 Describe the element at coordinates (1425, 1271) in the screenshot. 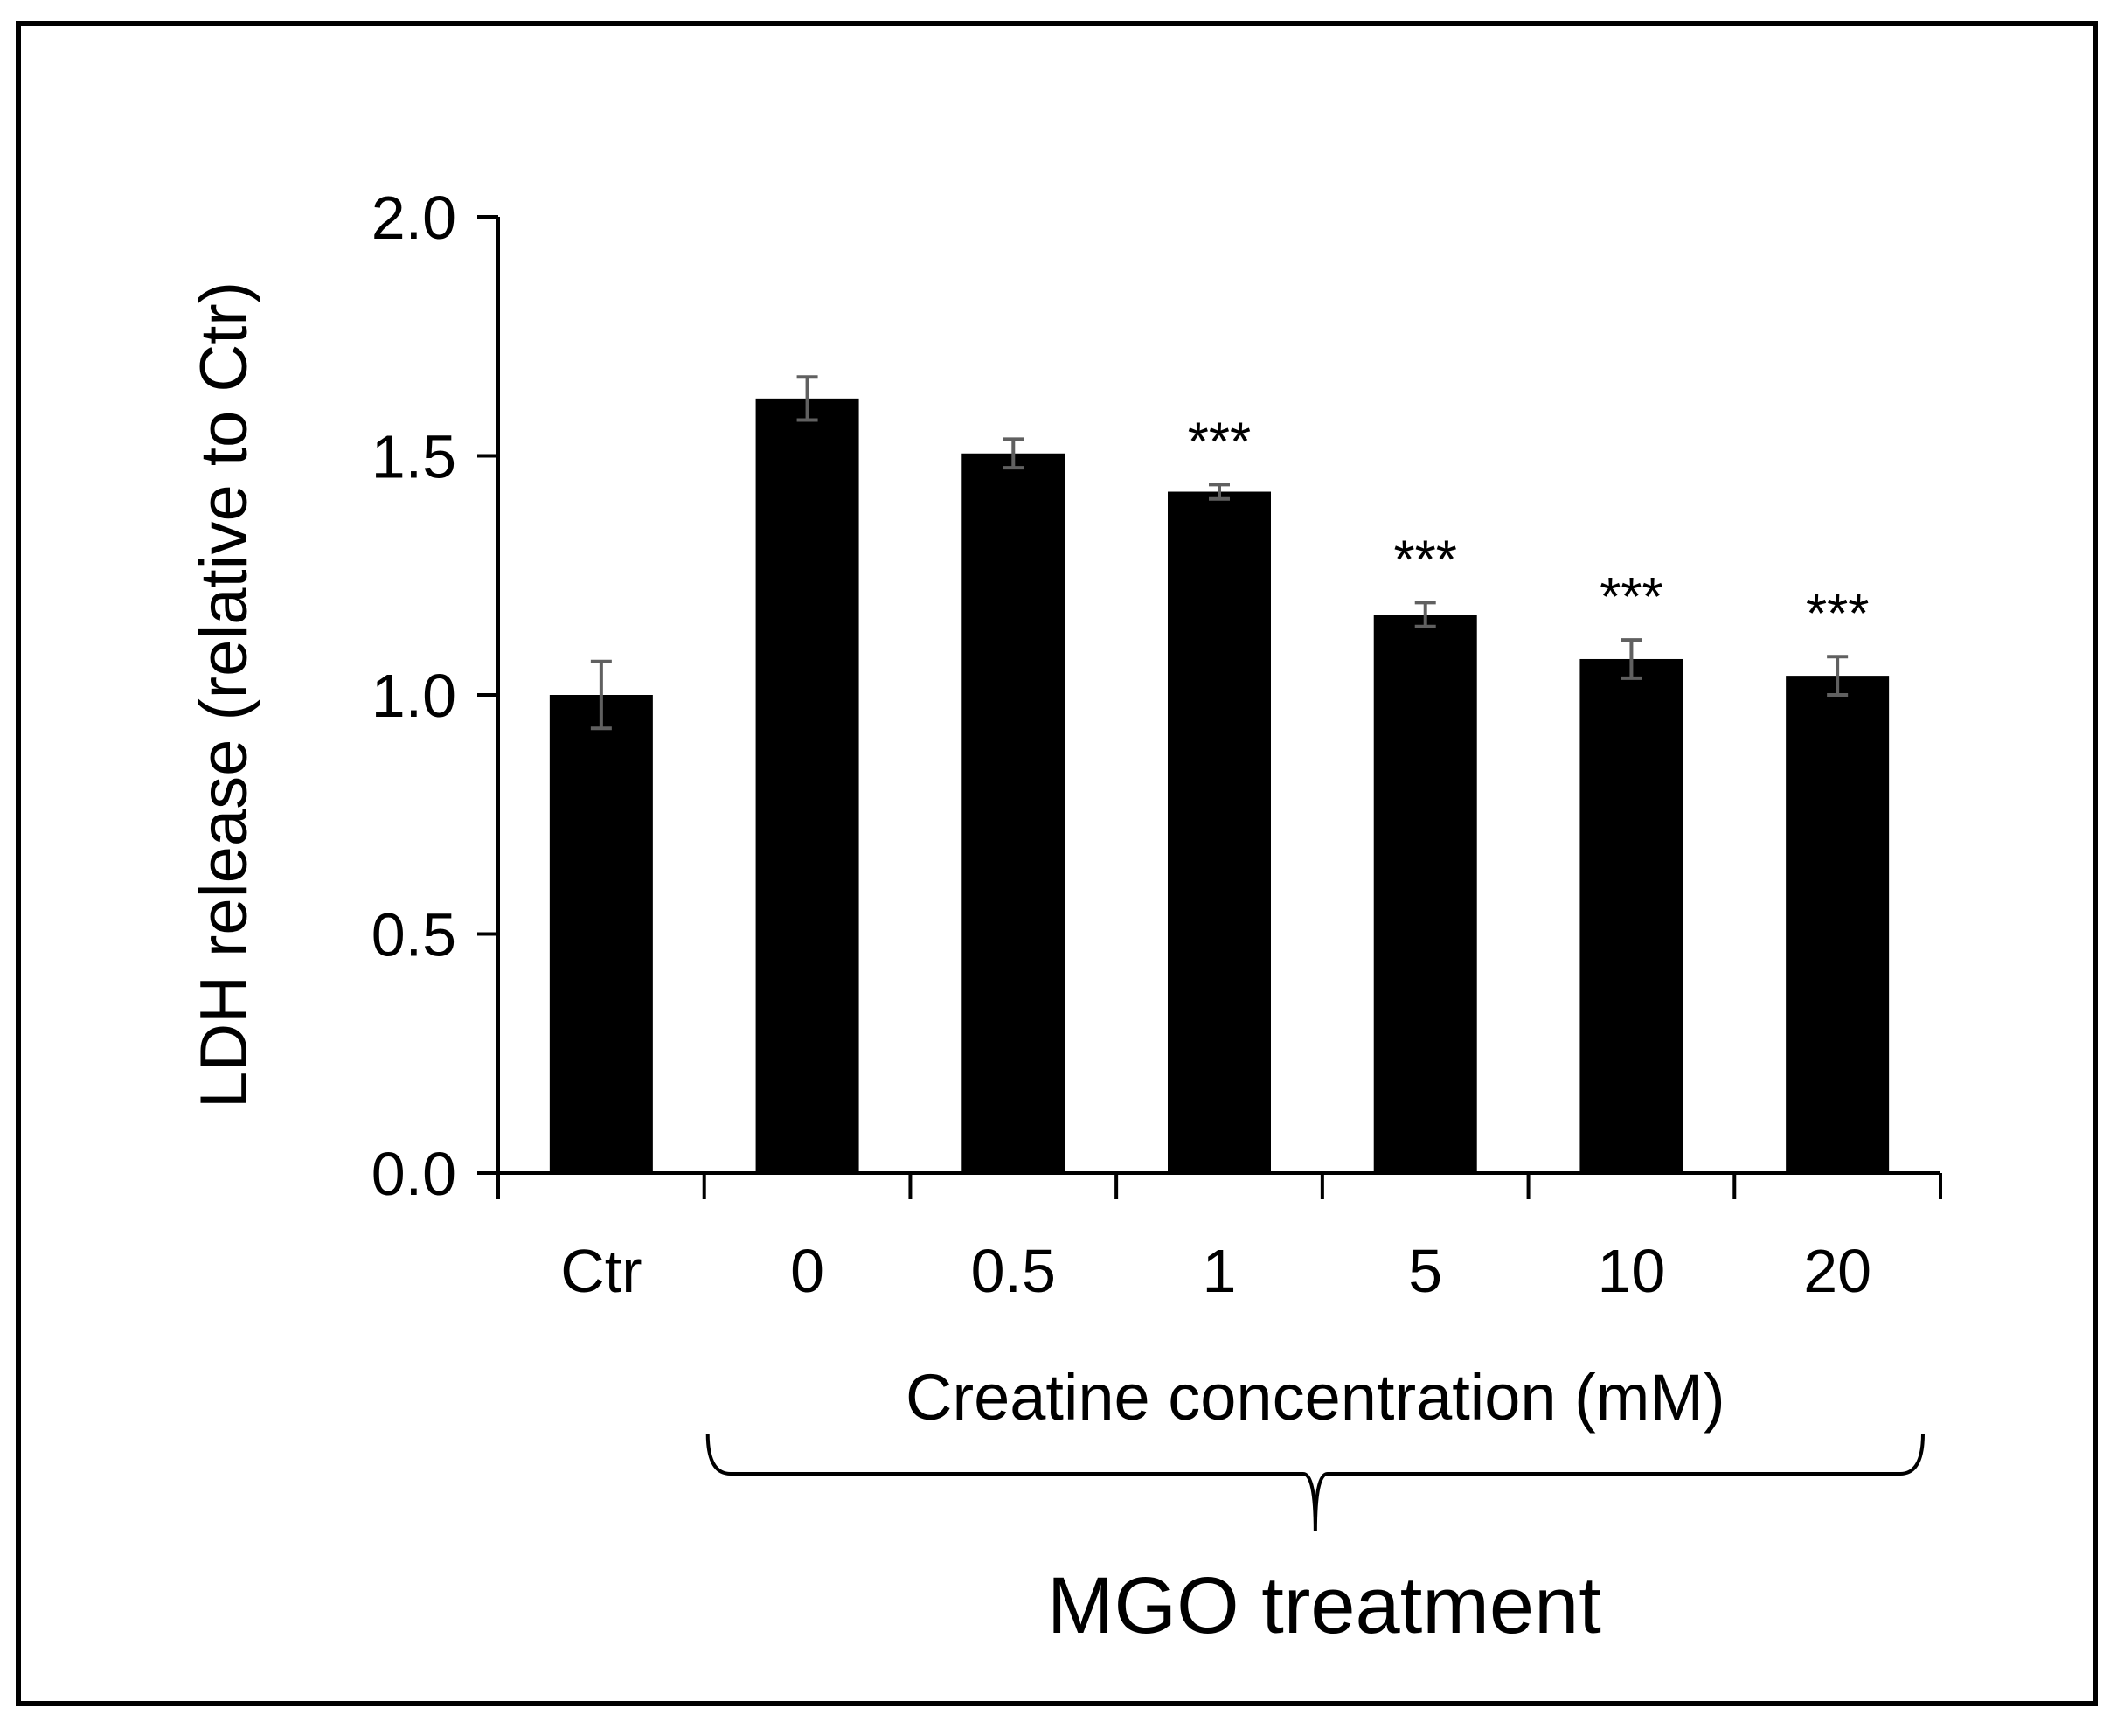

I see `x-tick-label: 5` at that location.